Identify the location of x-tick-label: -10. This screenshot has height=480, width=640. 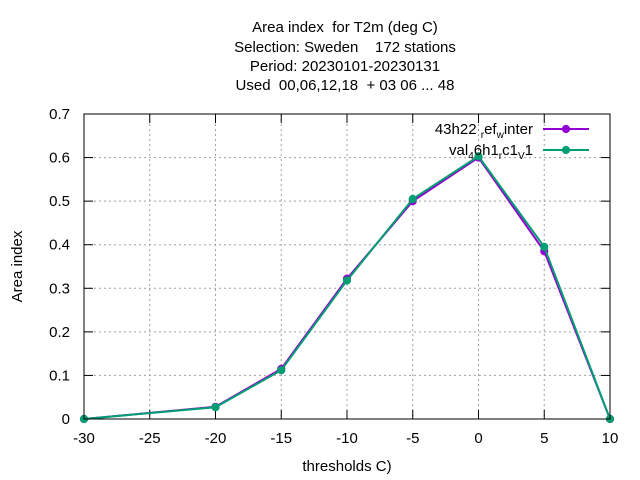
(347, 438).